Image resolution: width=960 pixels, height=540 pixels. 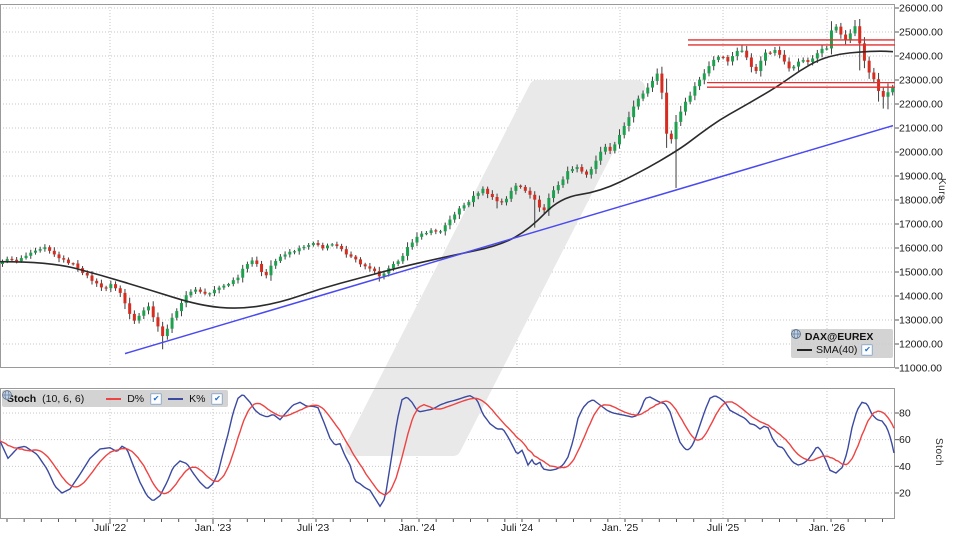 What do you see at coordinates (905, 440) in the screenshot?
I see `svg-text: 60` at bounding box center [905, 440].